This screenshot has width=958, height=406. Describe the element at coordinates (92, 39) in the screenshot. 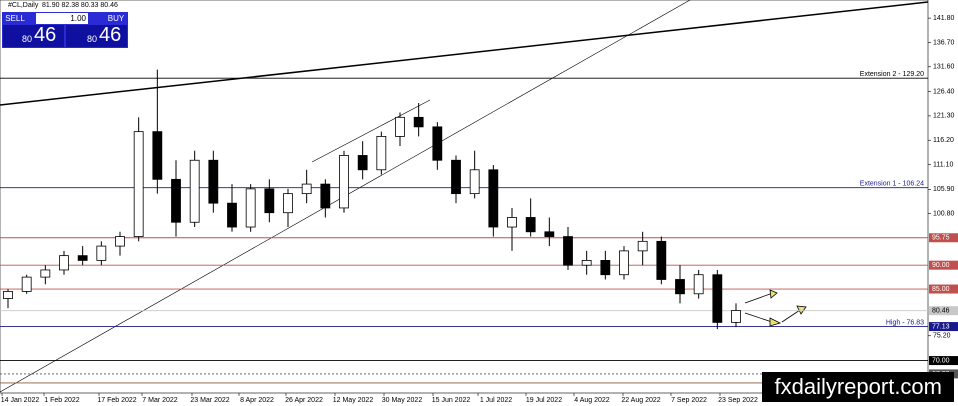

I see `ask-small: 80` at that location.